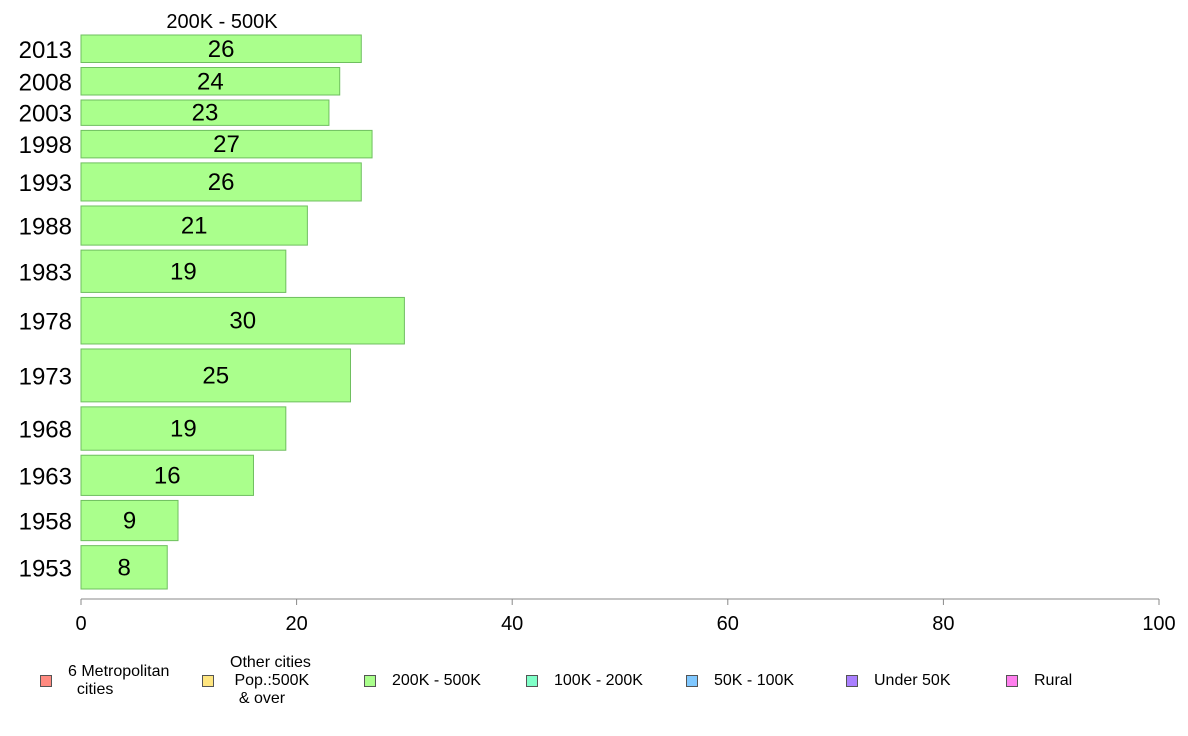 The height and width of the screenshot is (736, 1188). I want to click on bar-1978, so click(242, 320).